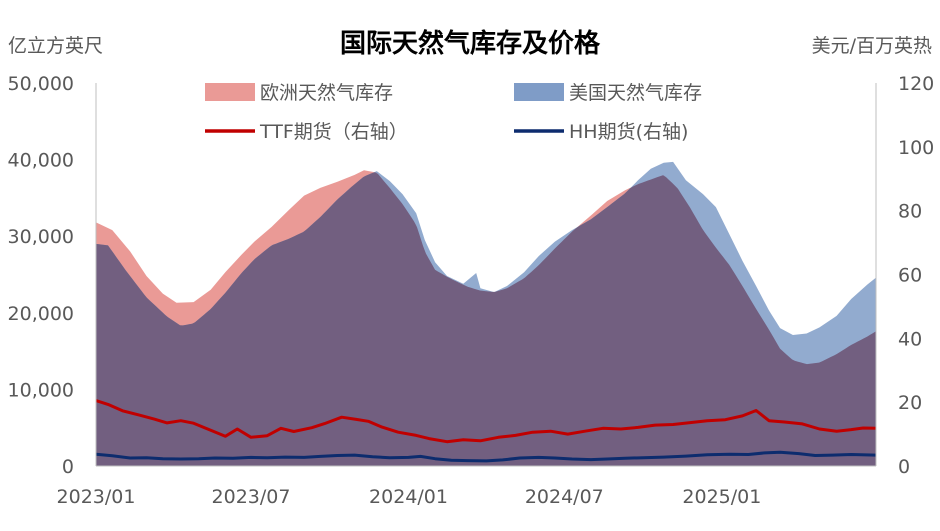 The height and width of the screenshot is (531, 940). I want to click on right-tick-label: 0, so click(904, 467).